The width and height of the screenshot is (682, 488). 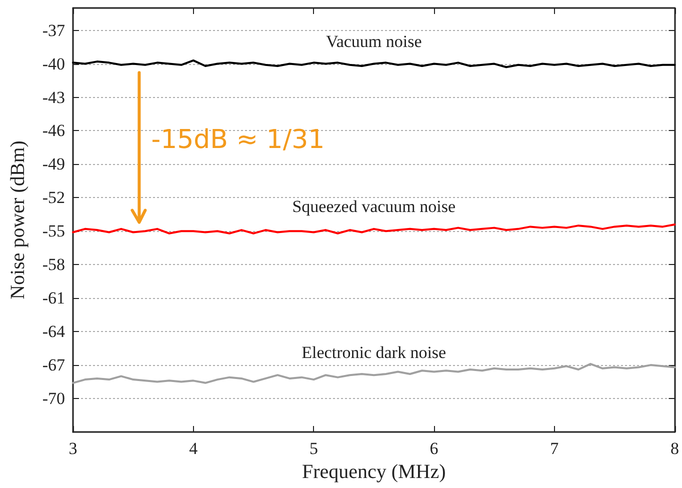 What do you see at coordinates (434, 448) in the screenshot?
I see `x-tick-label: 6` at bounding box center [434, 448].